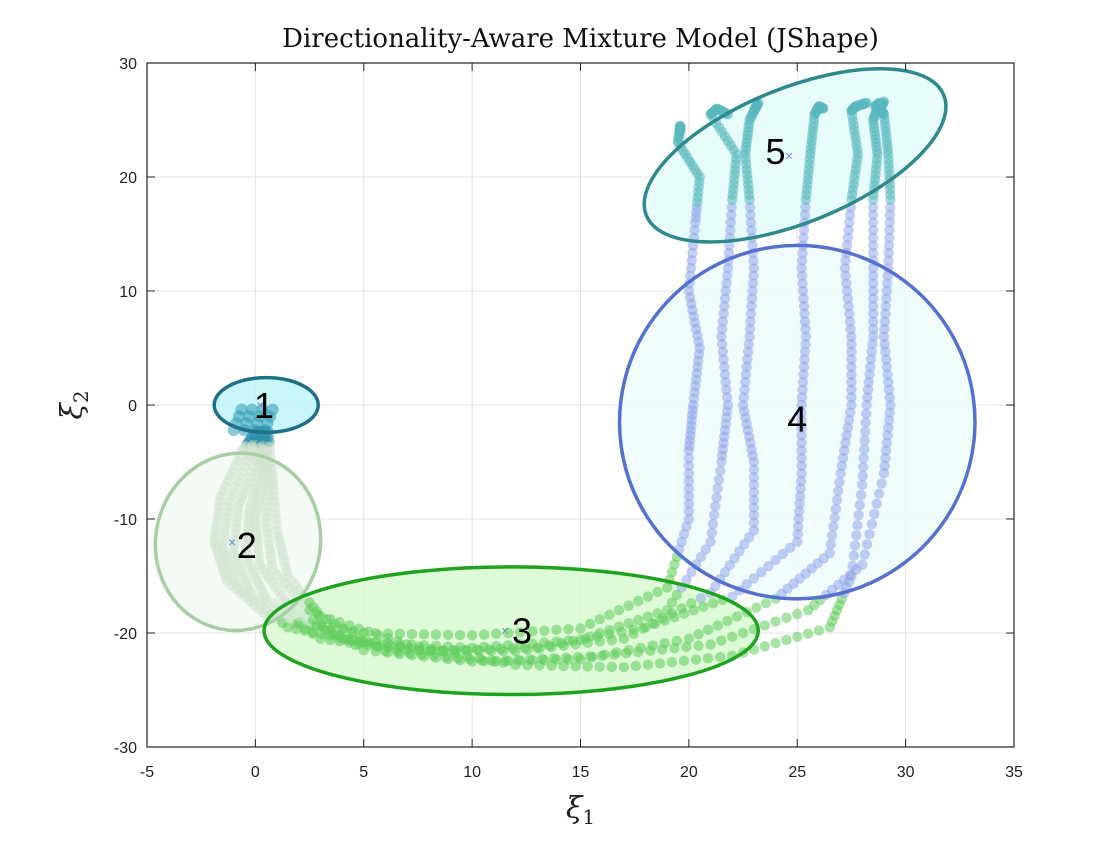 The height and width of the screenshot is (845, 1120). I want to click on x-tick-label: 0, so click(255, 772).